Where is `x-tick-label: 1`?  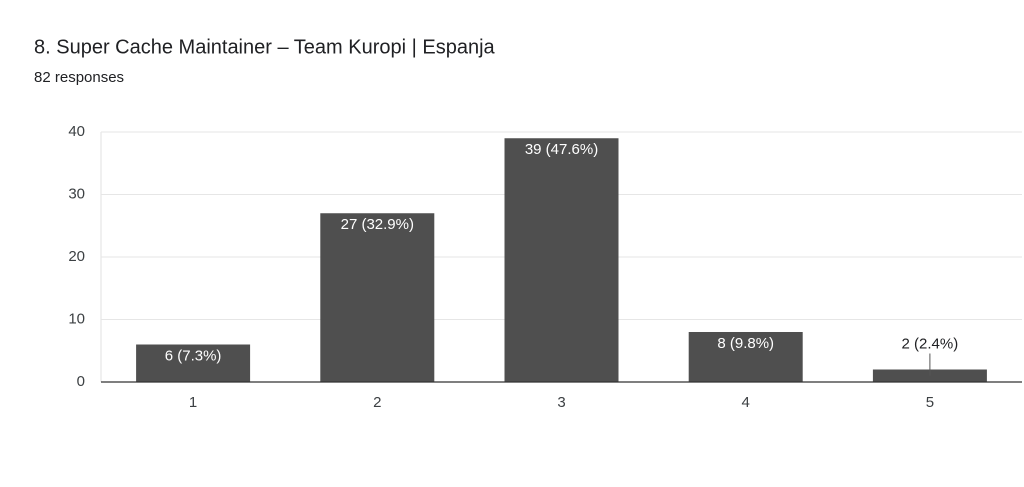 x-tick-label: 1 is located at coordinates (193, 402).